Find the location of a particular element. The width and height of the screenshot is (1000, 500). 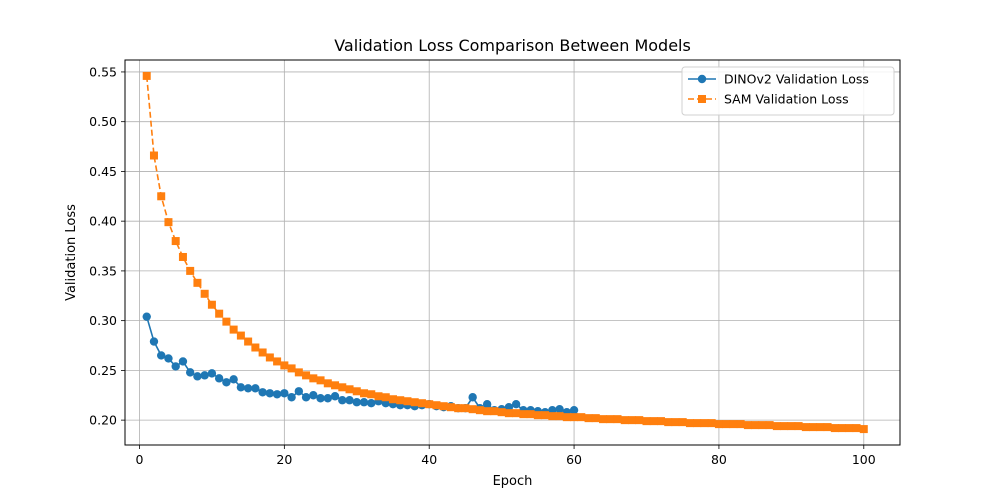

legend-label-dinov2-validation-loss: DINOv2 Validation Loss is located at coordinates (796, 79).